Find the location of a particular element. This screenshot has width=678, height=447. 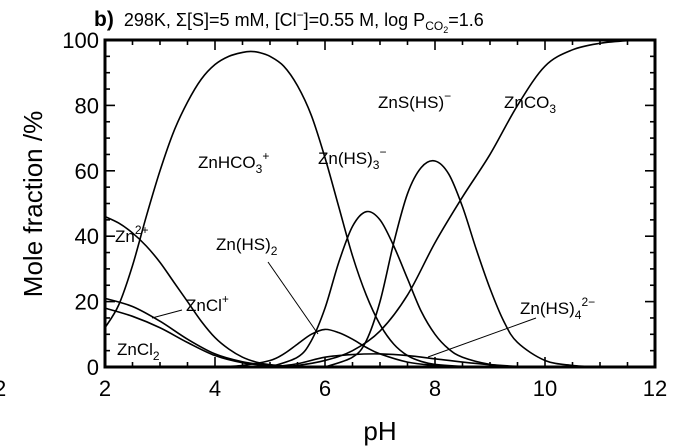

species-label-subscript: 4 is located at coordinates (578, 315).